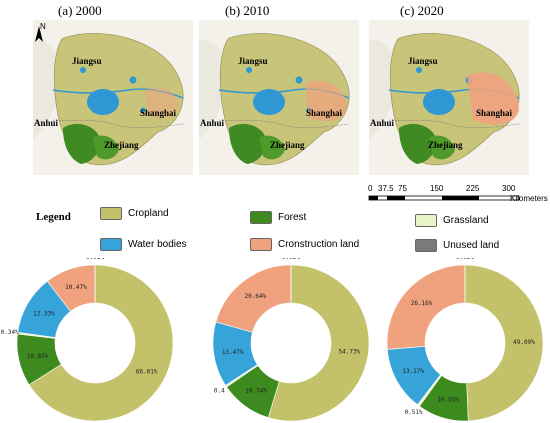 This screenshot has width=550, height=423. I want to click on legend-label: Grassland, so click(466, 220).